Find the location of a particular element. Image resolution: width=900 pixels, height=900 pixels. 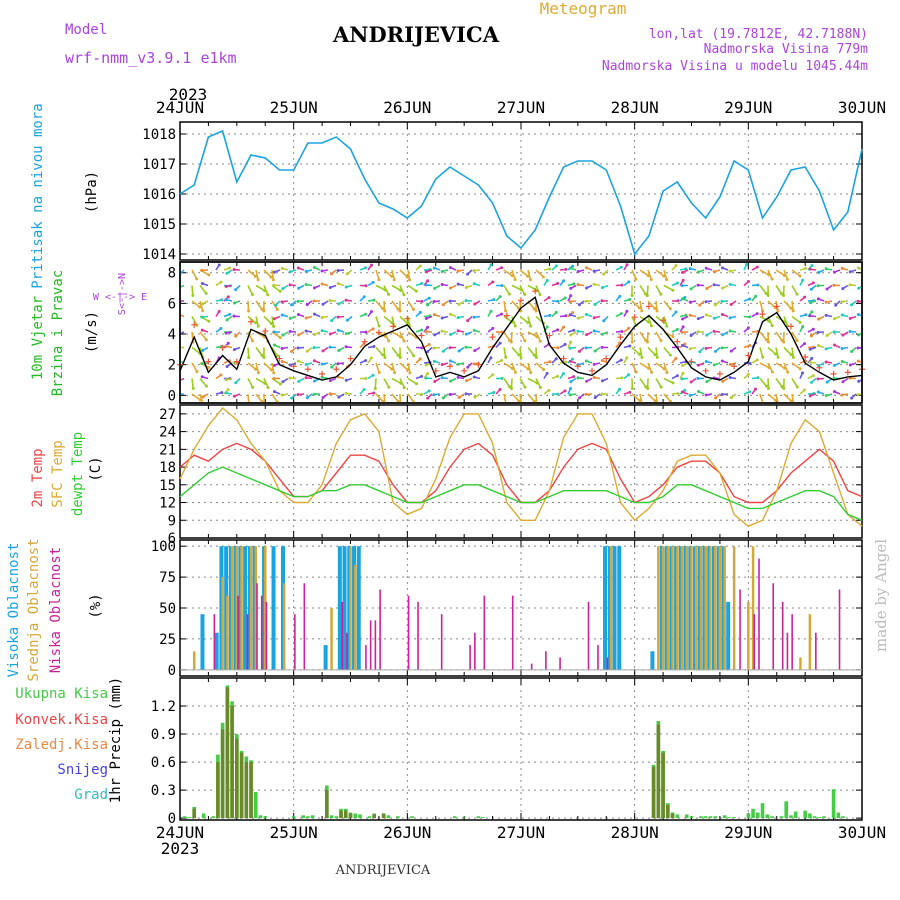

temperature-series-line is located at coordinates (521, 467).